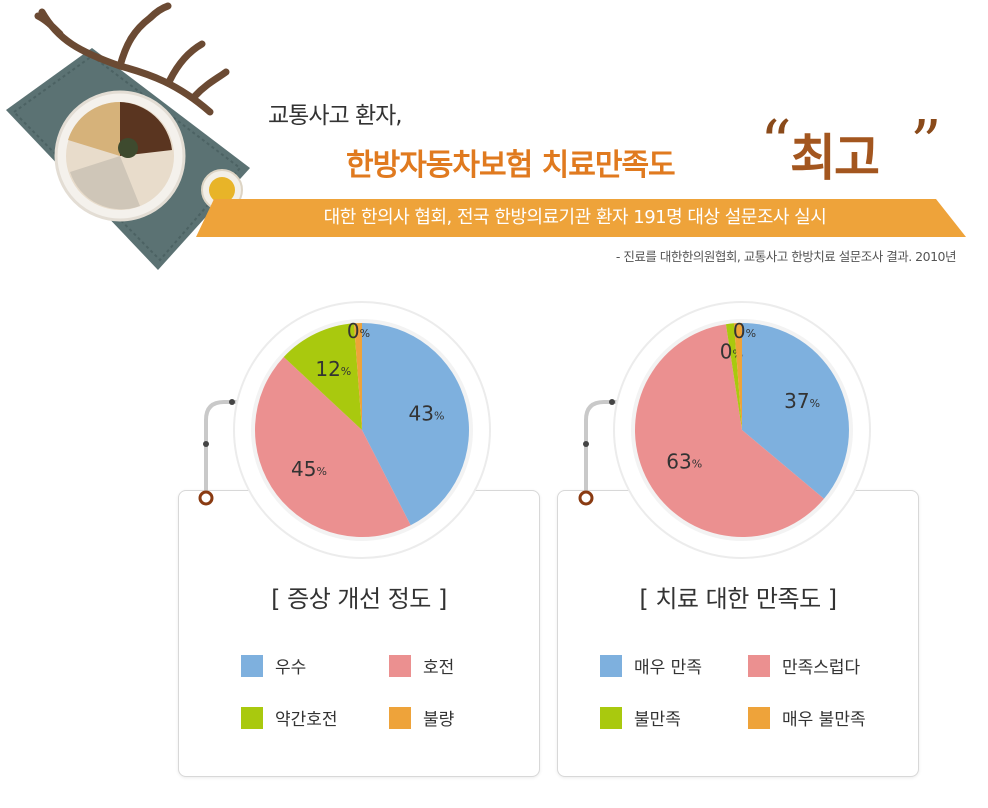 This screenshot has height=808, width=988. I want to click on survey-banner-text: 대한 한의사 협회, 전국 한방의료기관 환자 191명 대상 설문조사 실시, so click(575, 217).